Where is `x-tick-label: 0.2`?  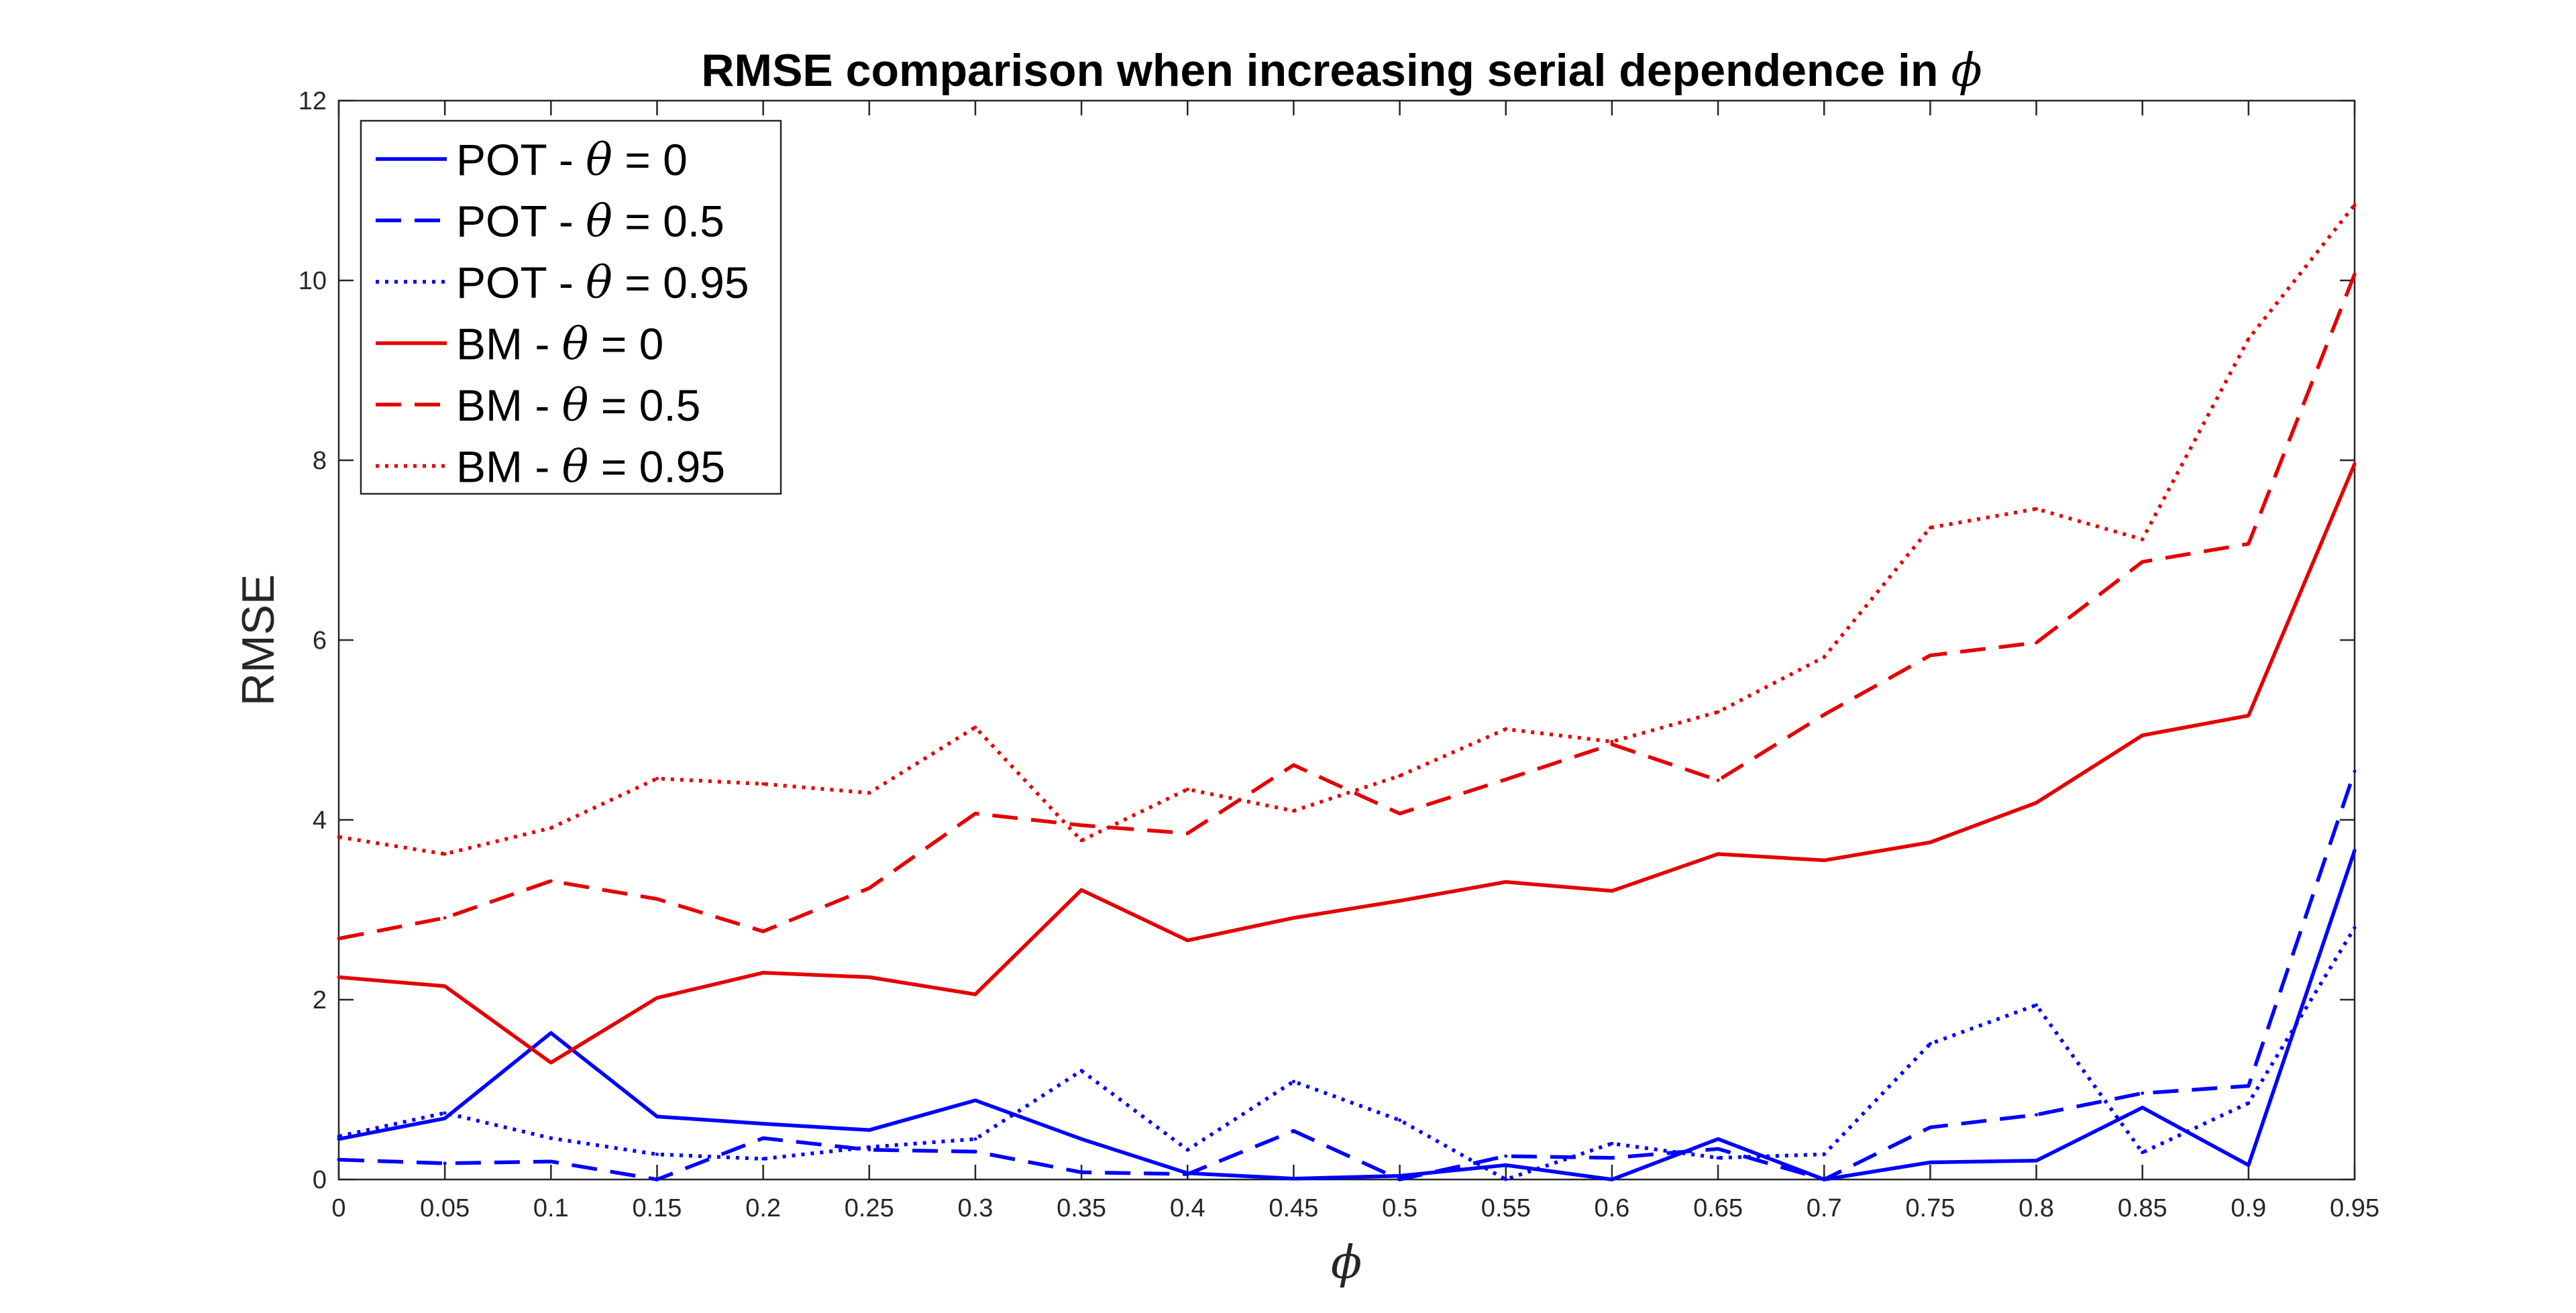
x-tick-label: 0.2 is located at coordinates (763, 1208).